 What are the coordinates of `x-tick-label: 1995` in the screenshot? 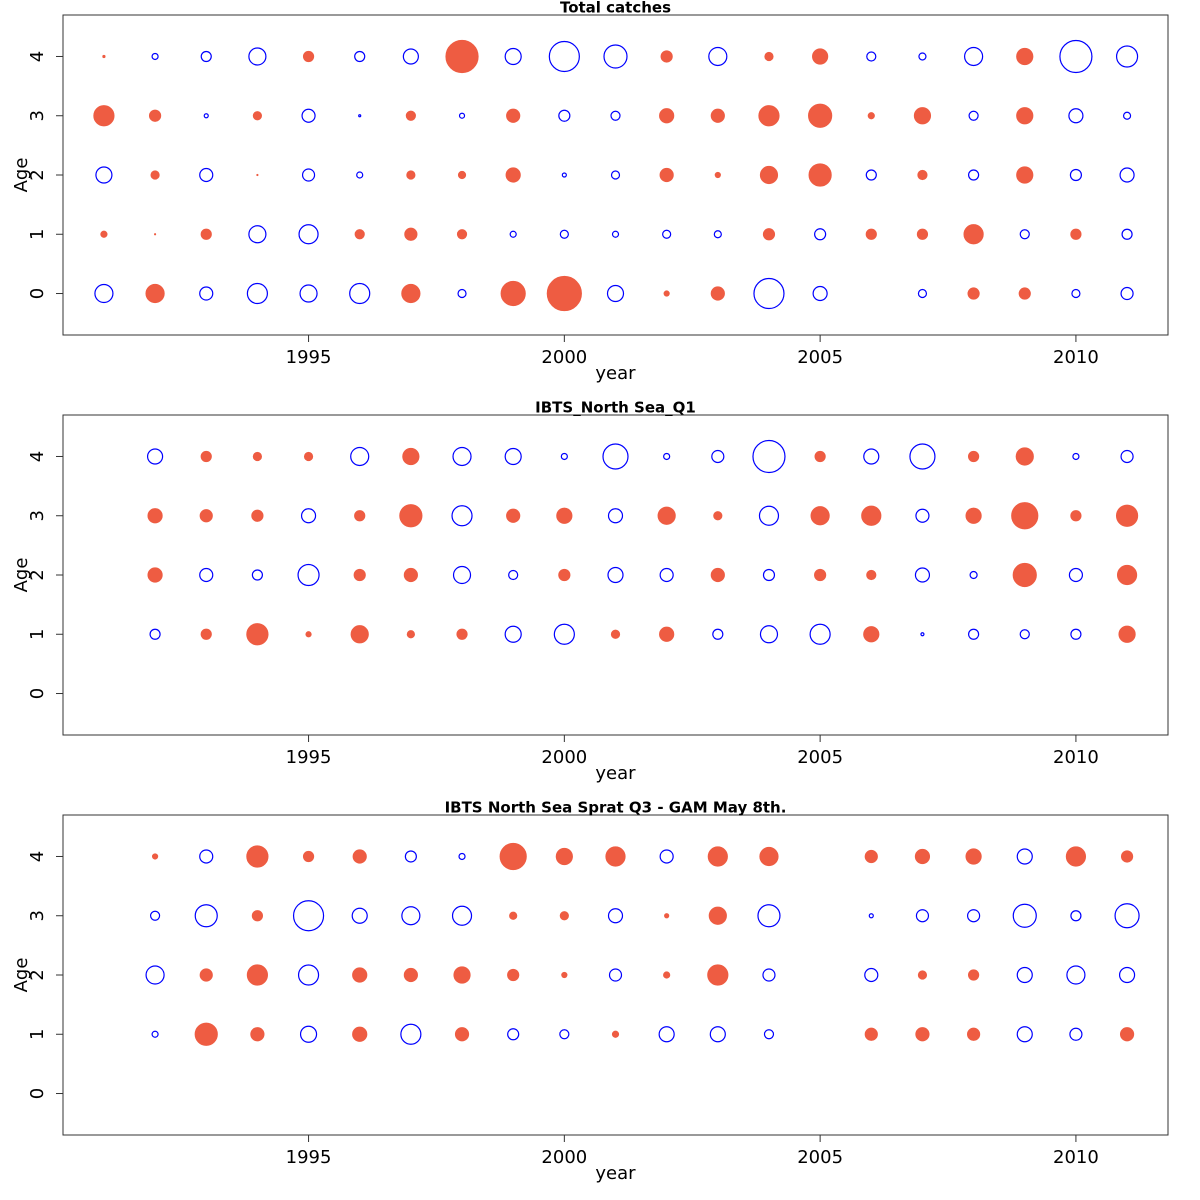 It's located at (309, 757).